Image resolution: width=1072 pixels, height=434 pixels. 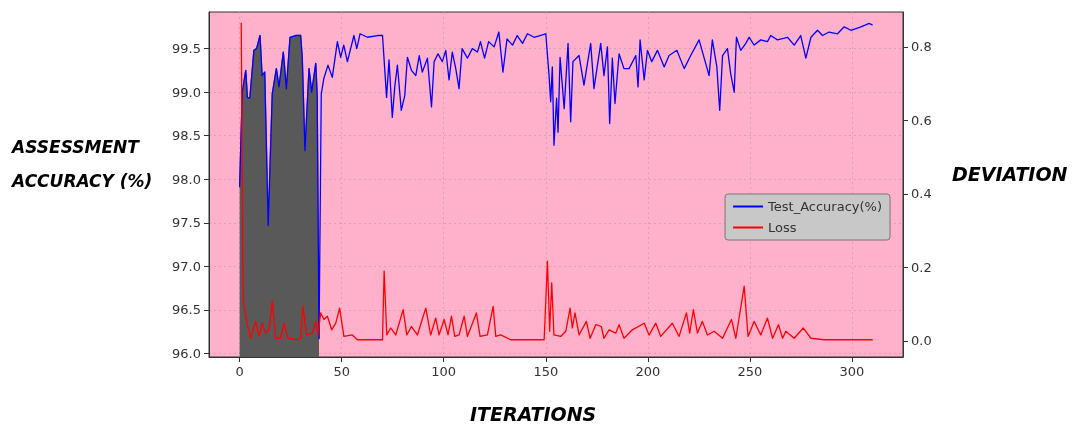 I want to click on y-axis-title: ASSESSMENT ACCURACY (%), so click(x=81, y=164).